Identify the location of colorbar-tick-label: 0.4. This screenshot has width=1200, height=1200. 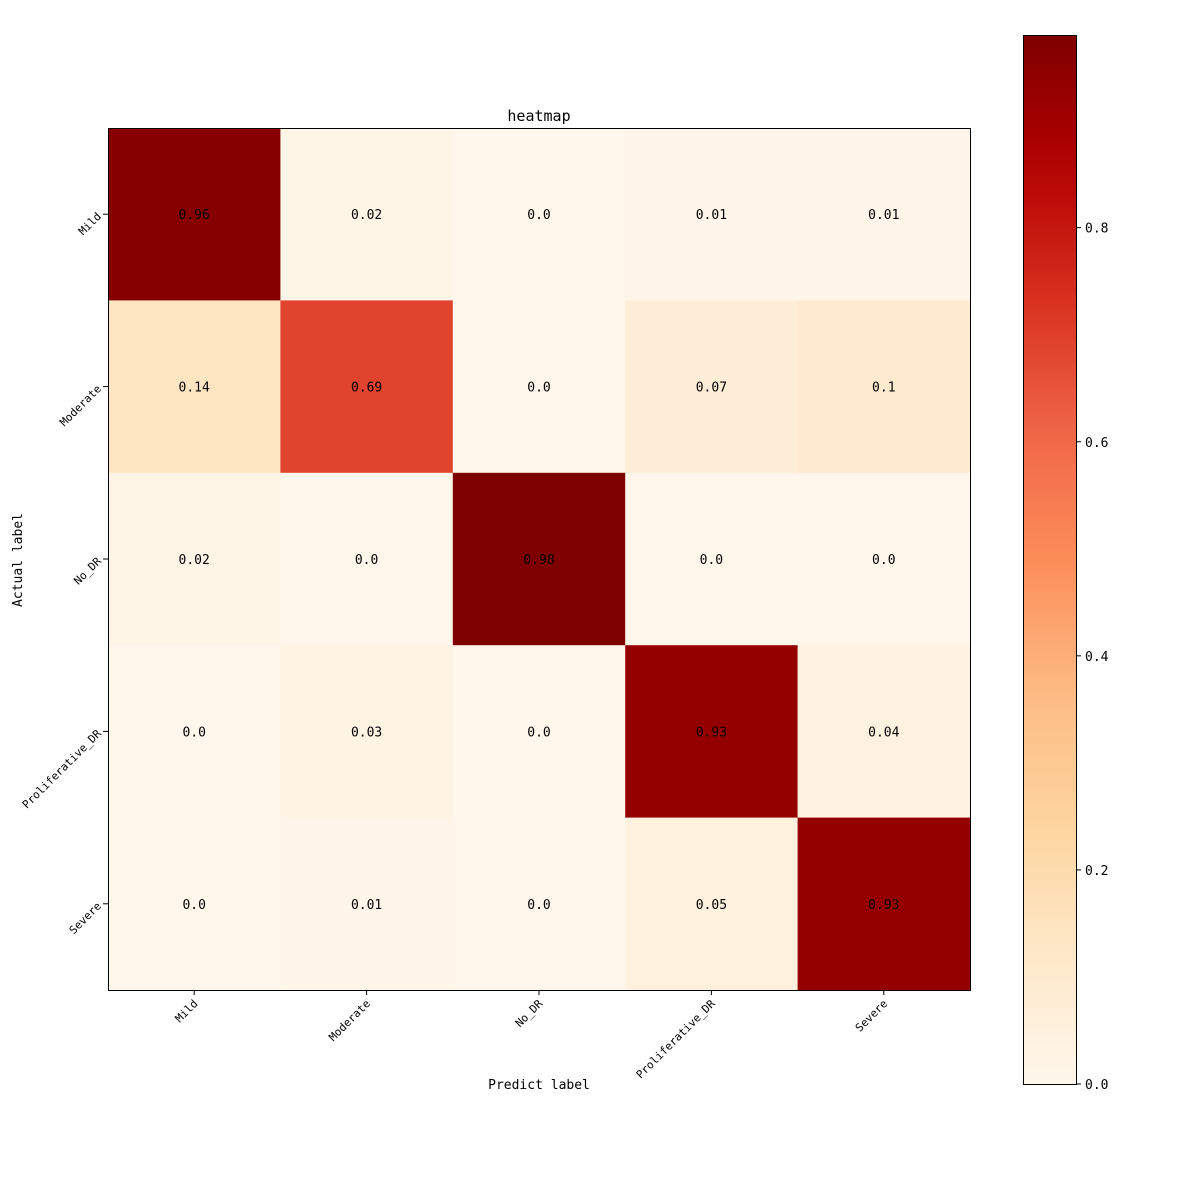
(1097, 657).